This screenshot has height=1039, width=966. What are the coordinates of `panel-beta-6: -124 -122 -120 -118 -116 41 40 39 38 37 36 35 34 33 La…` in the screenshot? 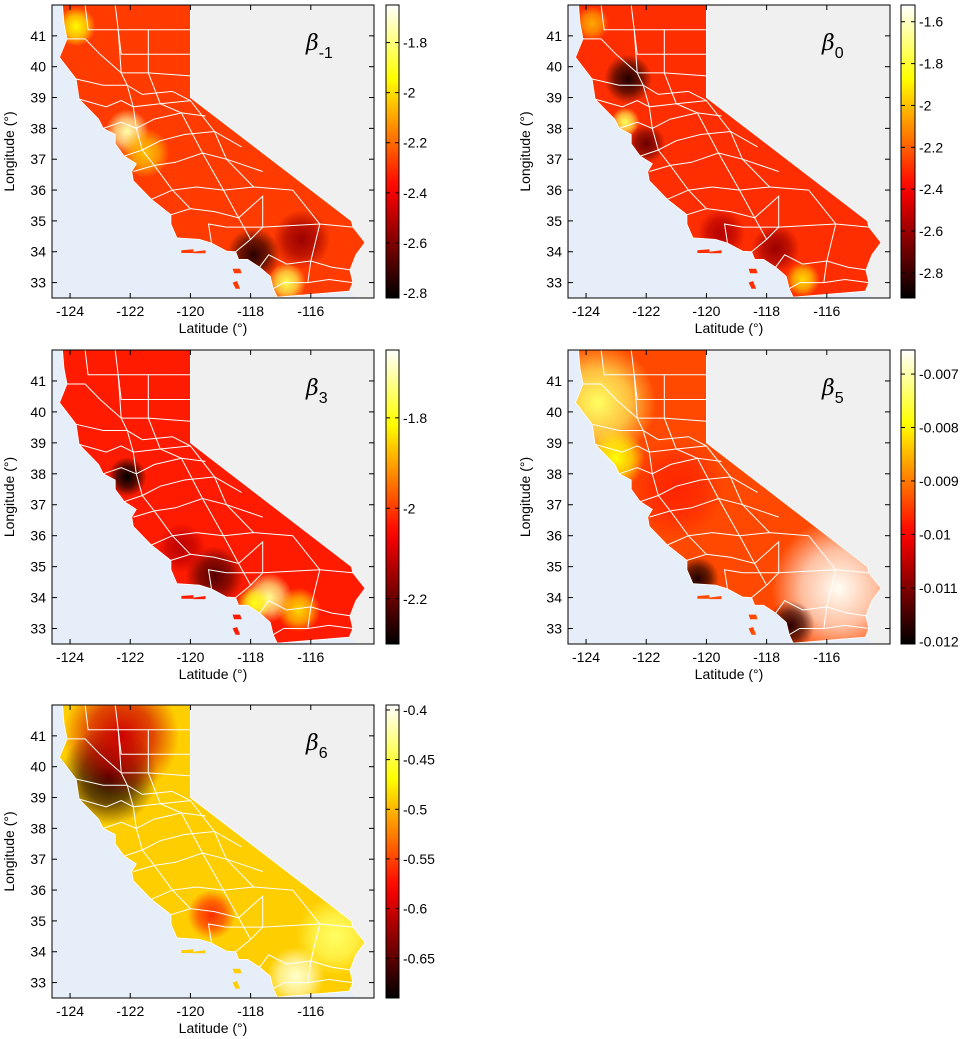 It's located at (218, 869).